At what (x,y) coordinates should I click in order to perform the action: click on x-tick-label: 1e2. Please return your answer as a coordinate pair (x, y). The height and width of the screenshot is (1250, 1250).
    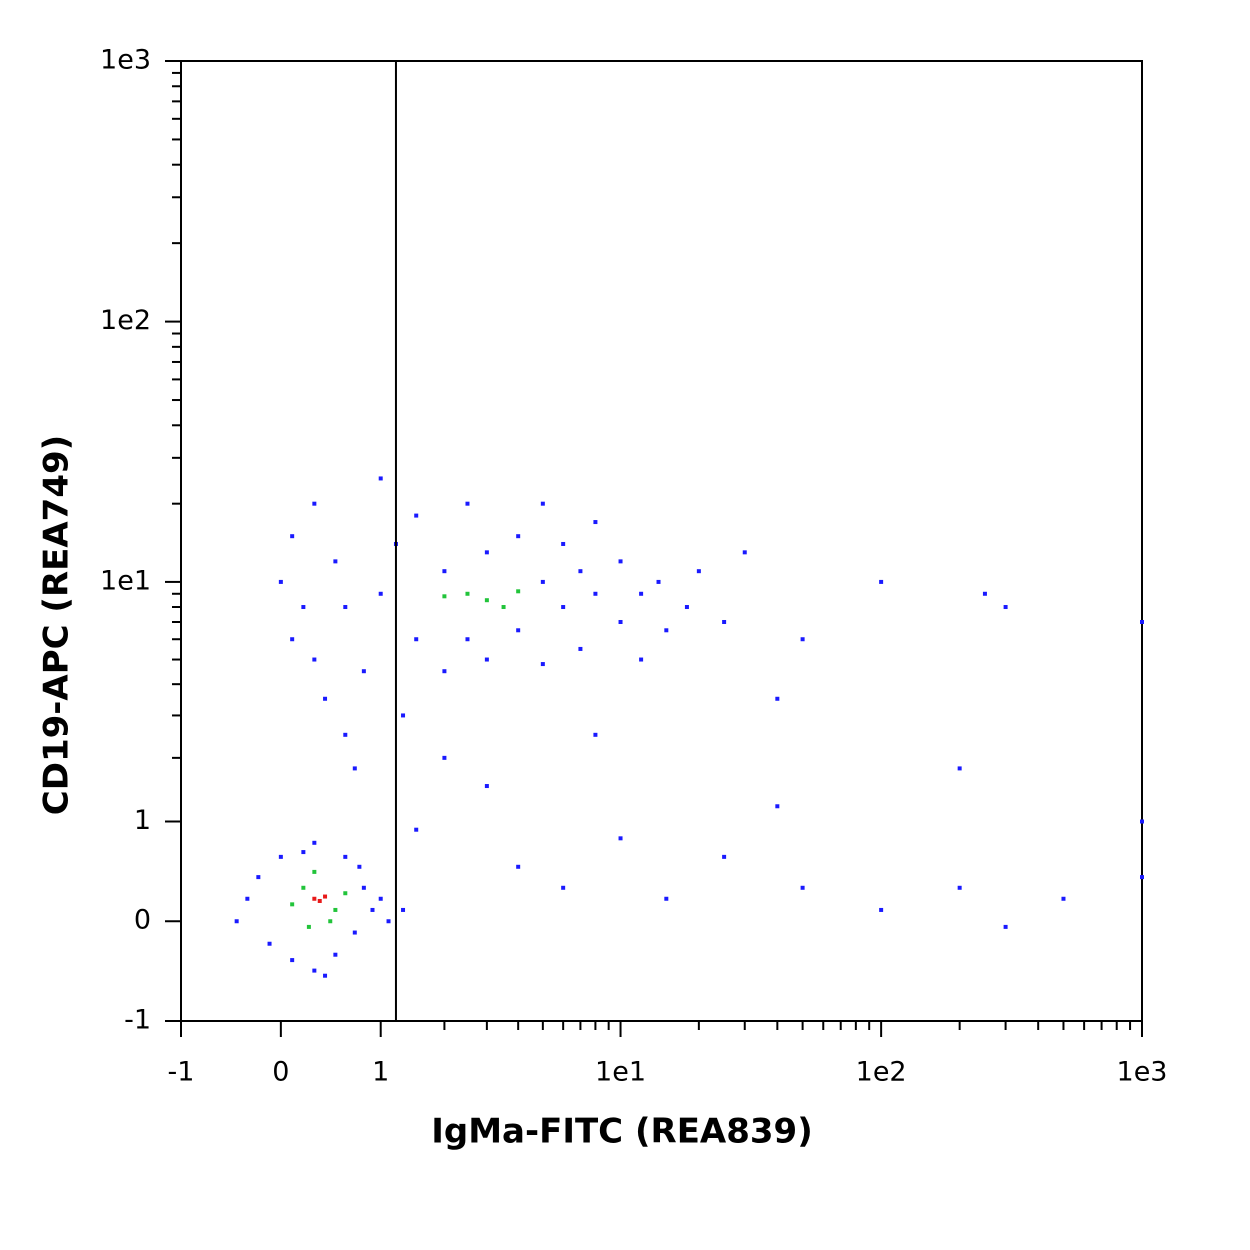
    Looking at the image, I should click on (881, 1072).